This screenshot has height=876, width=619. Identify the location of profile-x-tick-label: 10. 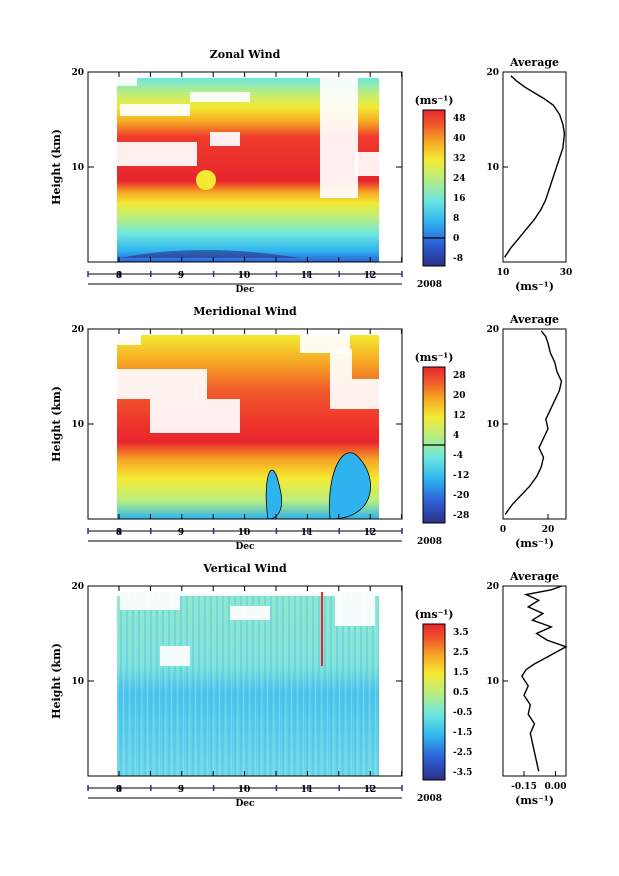
(503, 273).